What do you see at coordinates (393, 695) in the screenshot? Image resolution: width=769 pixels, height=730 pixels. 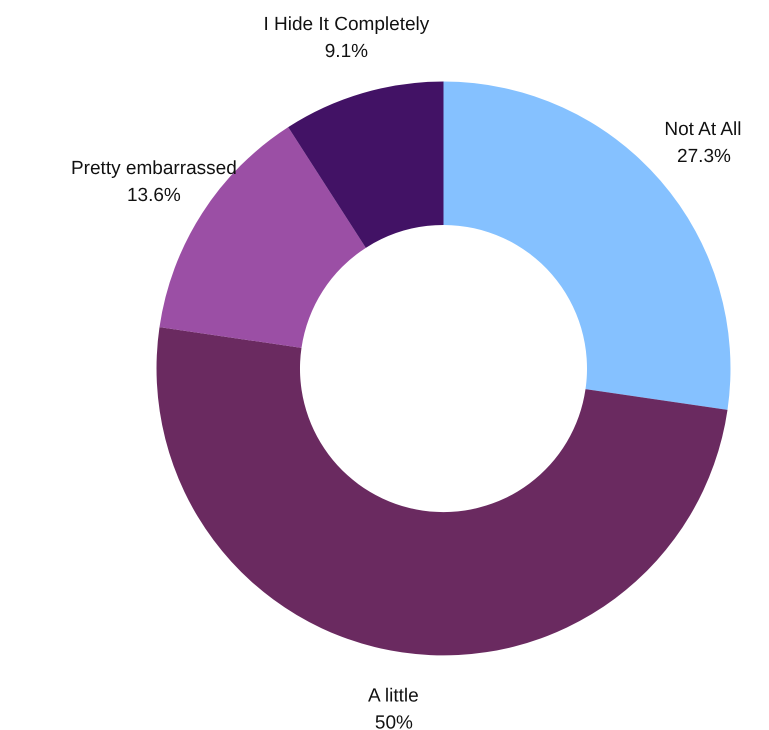 I see `slice-label: A little` at bounding box center [393, 695].